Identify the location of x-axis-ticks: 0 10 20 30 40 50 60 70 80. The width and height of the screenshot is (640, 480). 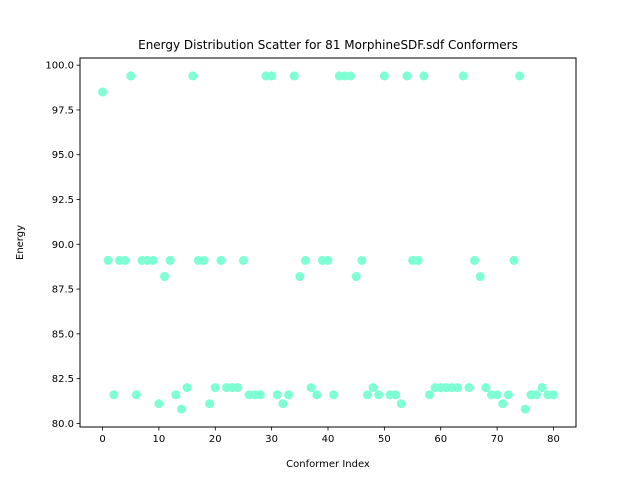
(329, 436).